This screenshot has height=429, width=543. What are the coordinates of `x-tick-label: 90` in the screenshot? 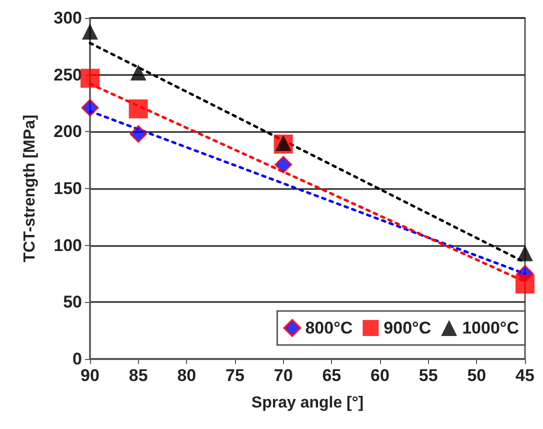 It's located at (90, 375).